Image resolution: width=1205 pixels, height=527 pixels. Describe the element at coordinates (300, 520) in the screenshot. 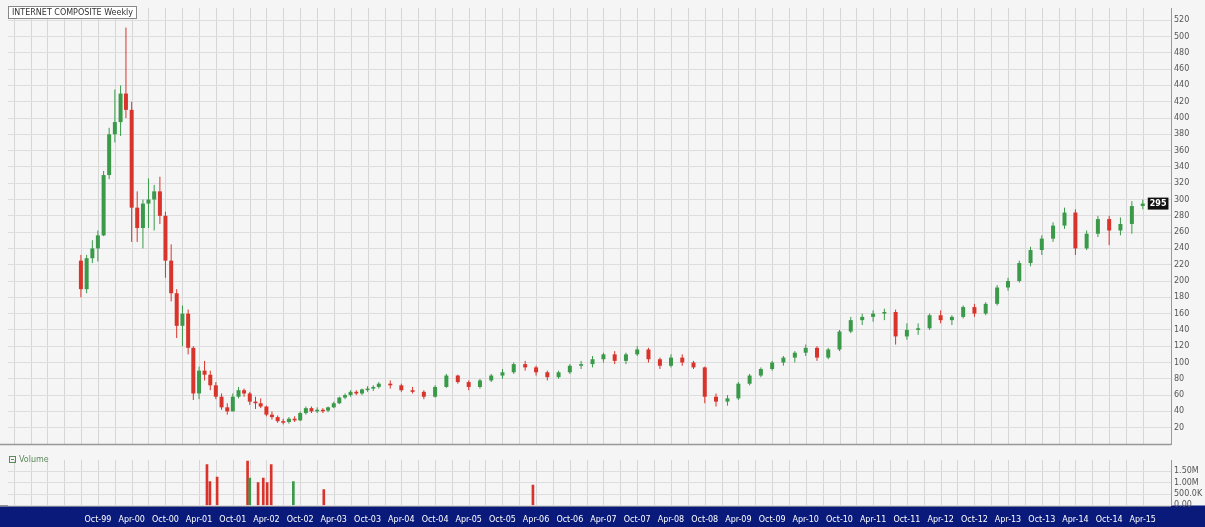

I see `x-tick-label: Oct-02` at that location.